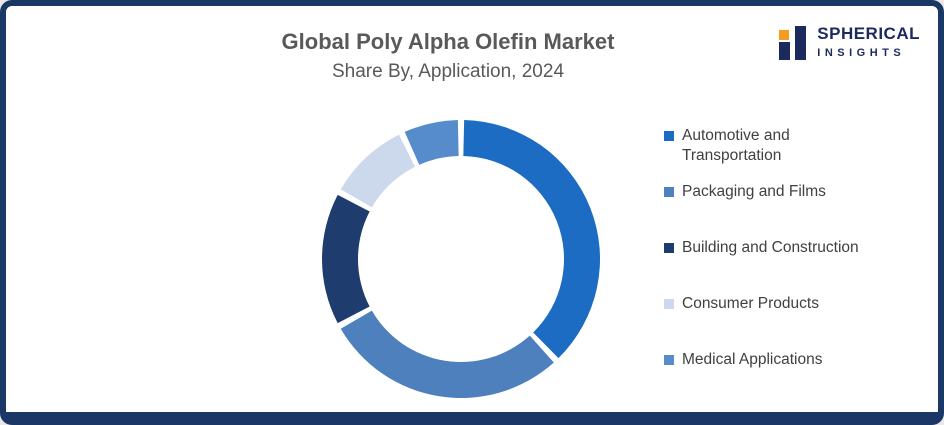 The width and height of the screenshot is (944, 425). I want to click on chart-title: Global Poly Alpha Olefin Market, so click(448, 41).